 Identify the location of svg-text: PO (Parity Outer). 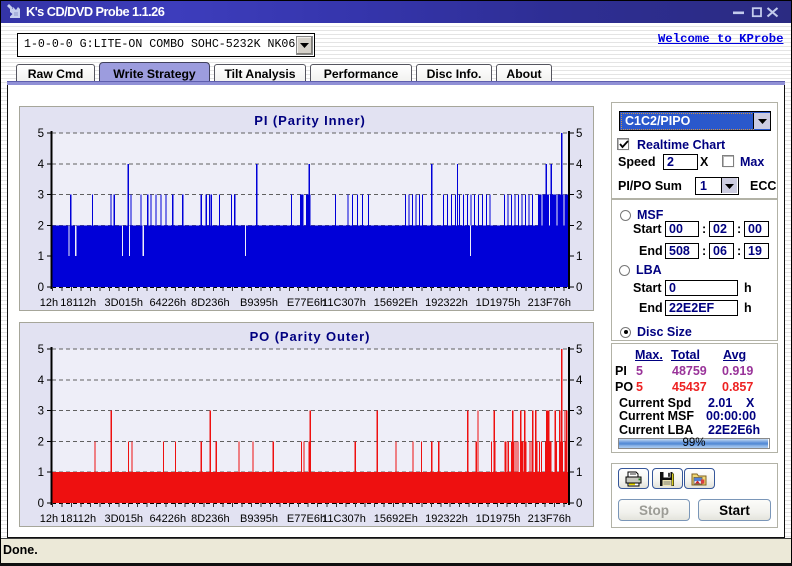
(310, 336).